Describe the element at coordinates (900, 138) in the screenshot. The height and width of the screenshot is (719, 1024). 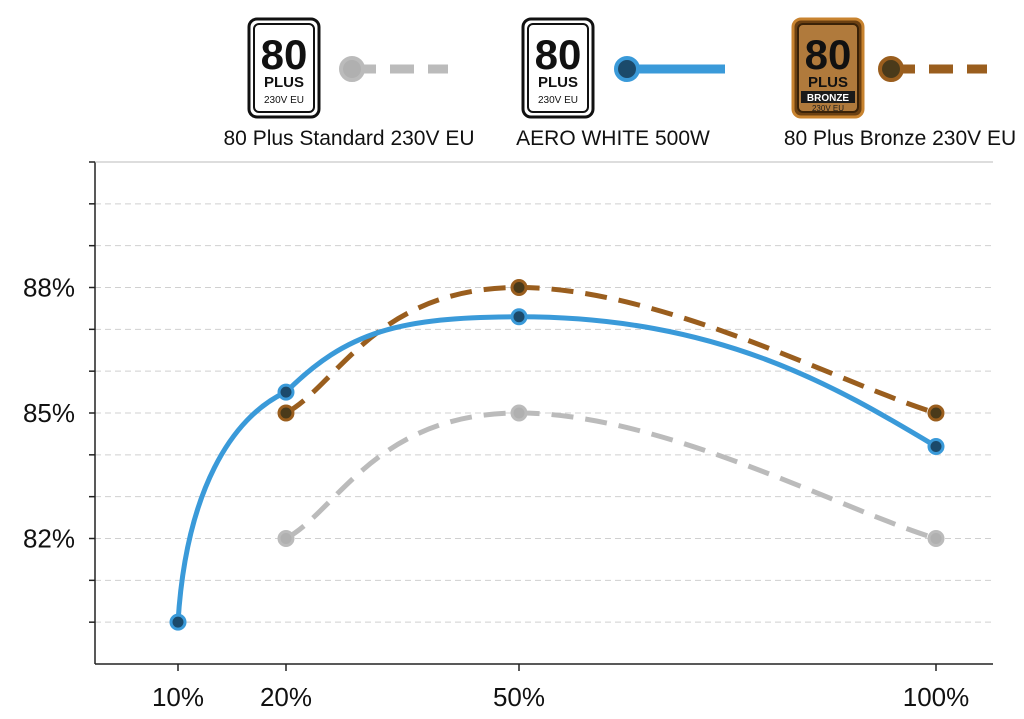
I see `legend-label: 80 Plus Bronze 230V EU` at that location.